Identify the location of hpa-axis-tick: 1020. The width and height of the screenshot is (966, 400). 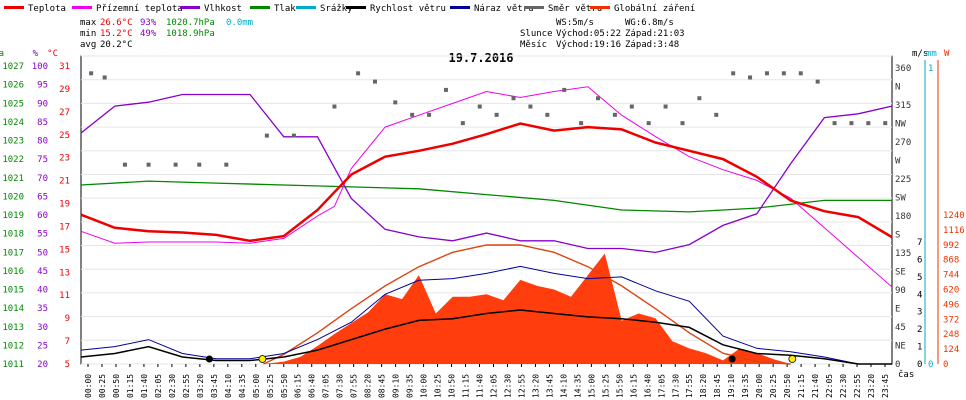
(13, 197).